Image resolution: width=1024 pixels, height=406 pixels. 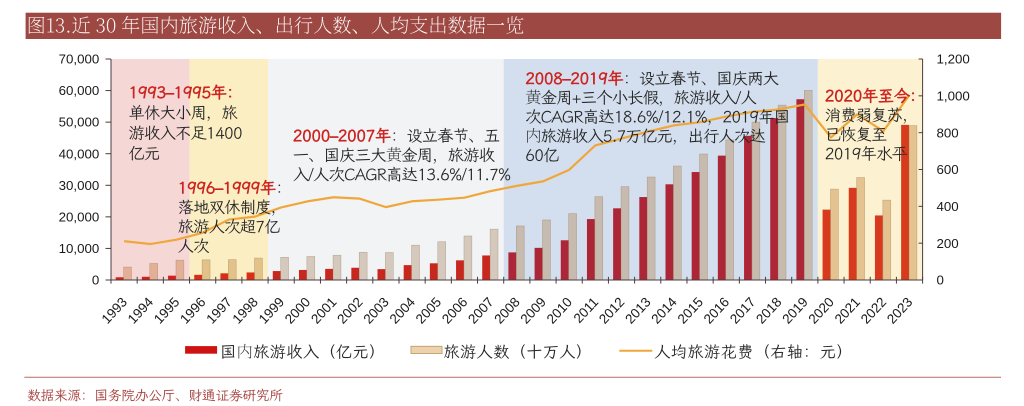 I want to click on svg-text: 400, so click(x=948, y=206).